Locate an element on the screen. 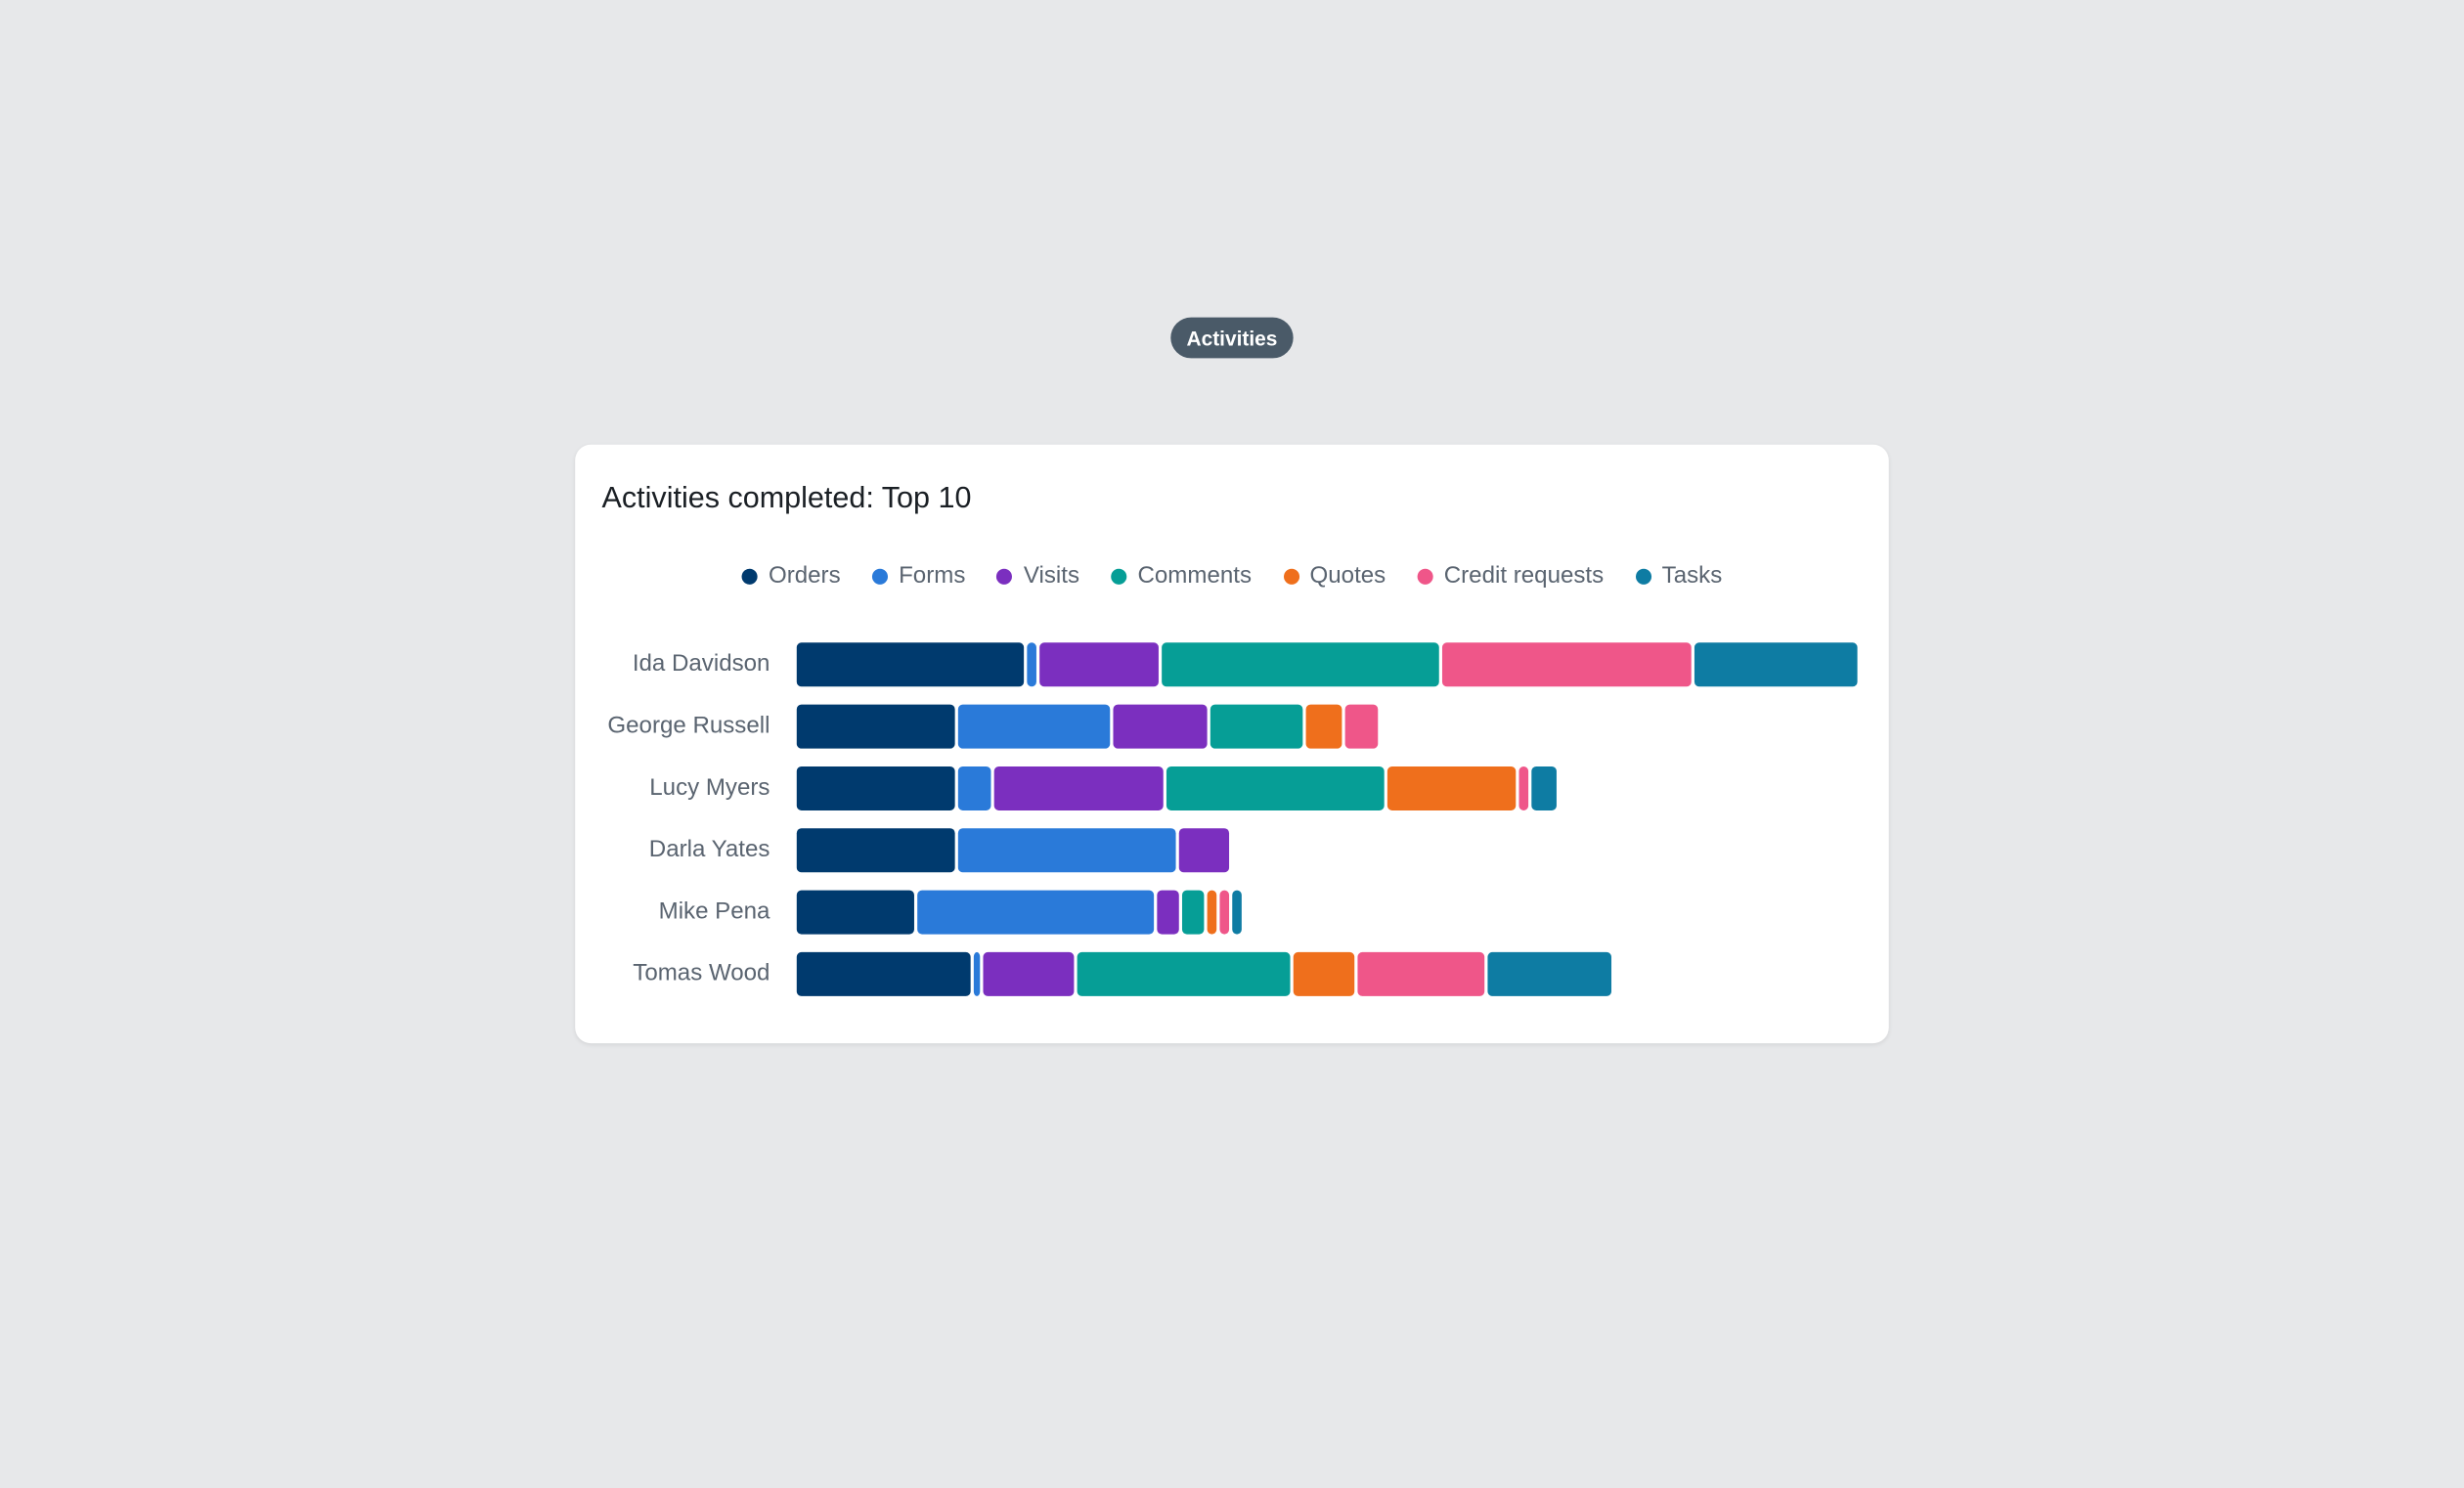 This screenshot has height=1488, width=2464. legend-item: Orders is located at coordinates (791, 576).